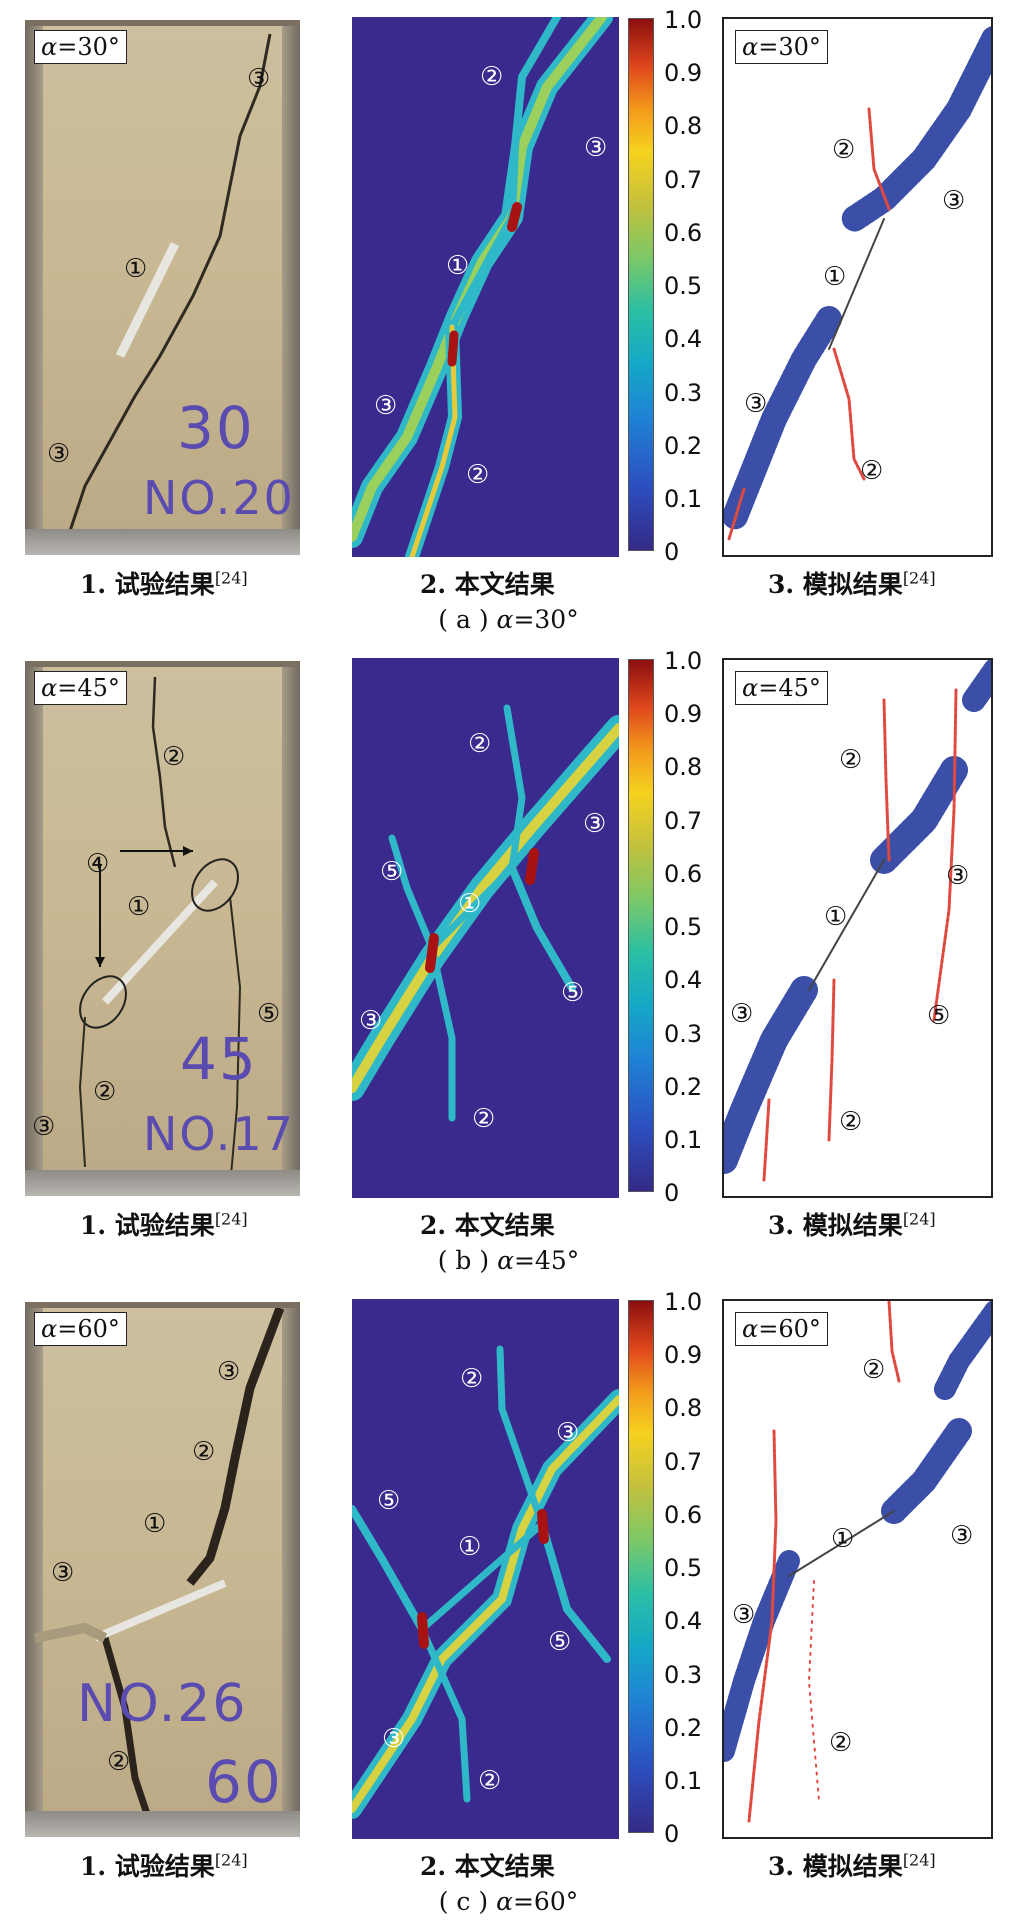 This screenshot has width=1017, height=1923. Describe the element at coordinates (857, 928) in the screenshot. I see `simulation-b` at that location.